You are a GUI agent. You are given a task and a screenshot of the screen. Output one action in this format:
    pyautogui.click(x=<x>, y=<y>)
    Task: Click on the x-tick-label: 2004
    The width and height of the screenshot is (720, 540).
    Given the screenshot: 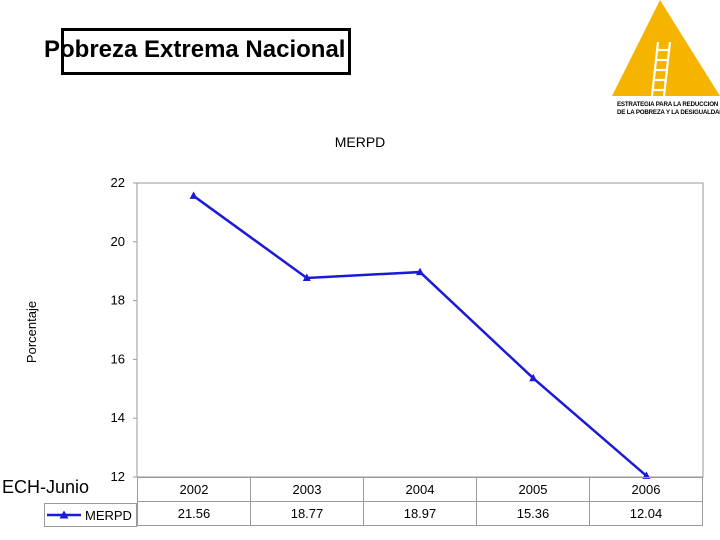 What is the action you would take?
    pyautogui.click(x=420, y=489)
    